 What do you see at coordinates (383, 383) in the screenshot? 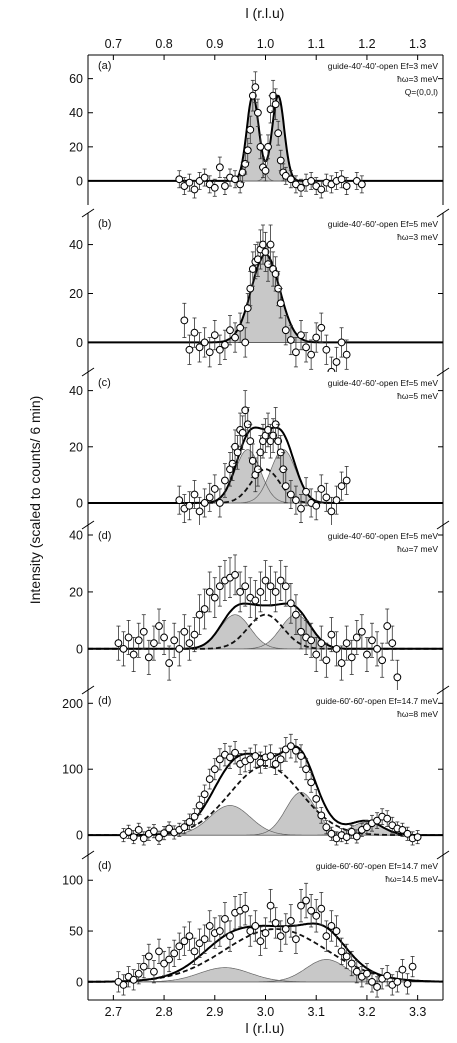
I see `panel-annotation: guide-40'-60'-open Ef=5 meV` at bounding box center [383, 383].